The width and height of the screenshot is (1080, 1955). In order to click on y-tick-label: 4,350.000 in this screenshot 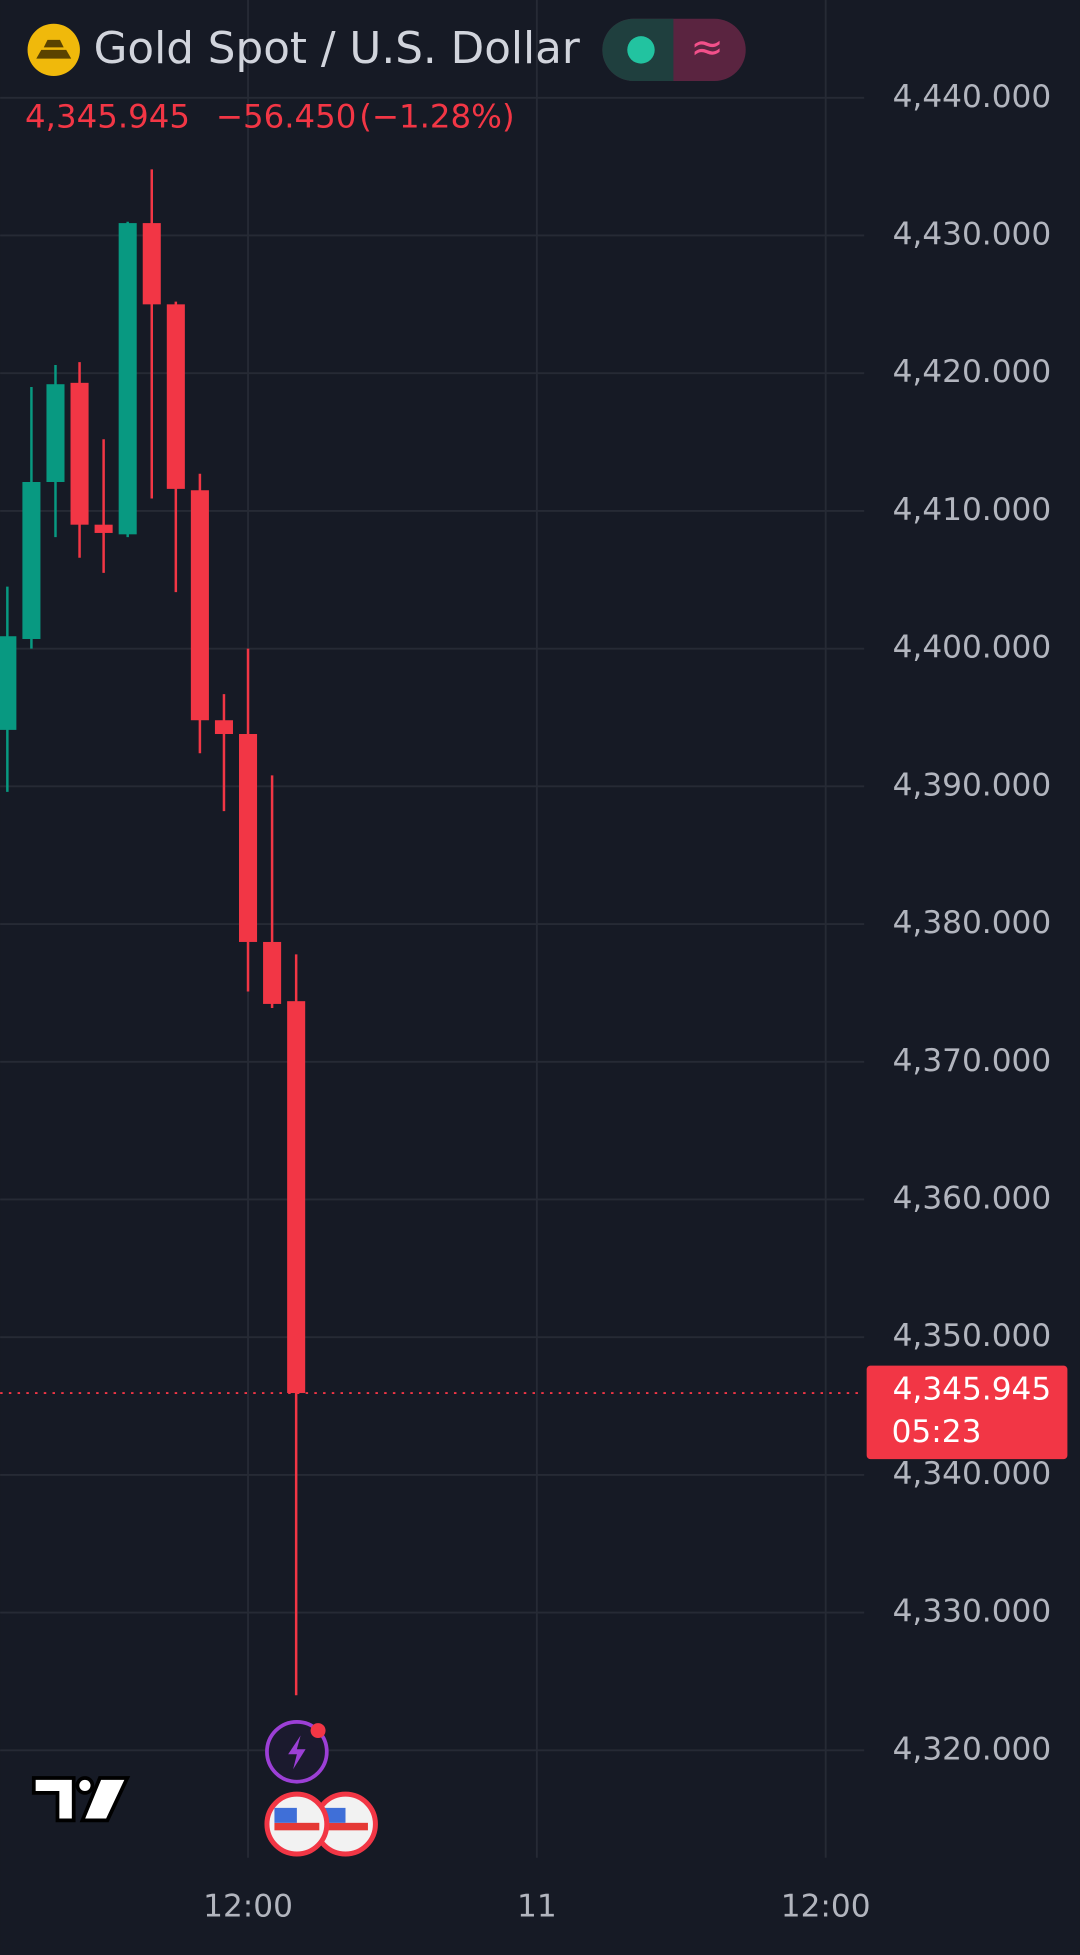, I will do `click(972, 1336)`.